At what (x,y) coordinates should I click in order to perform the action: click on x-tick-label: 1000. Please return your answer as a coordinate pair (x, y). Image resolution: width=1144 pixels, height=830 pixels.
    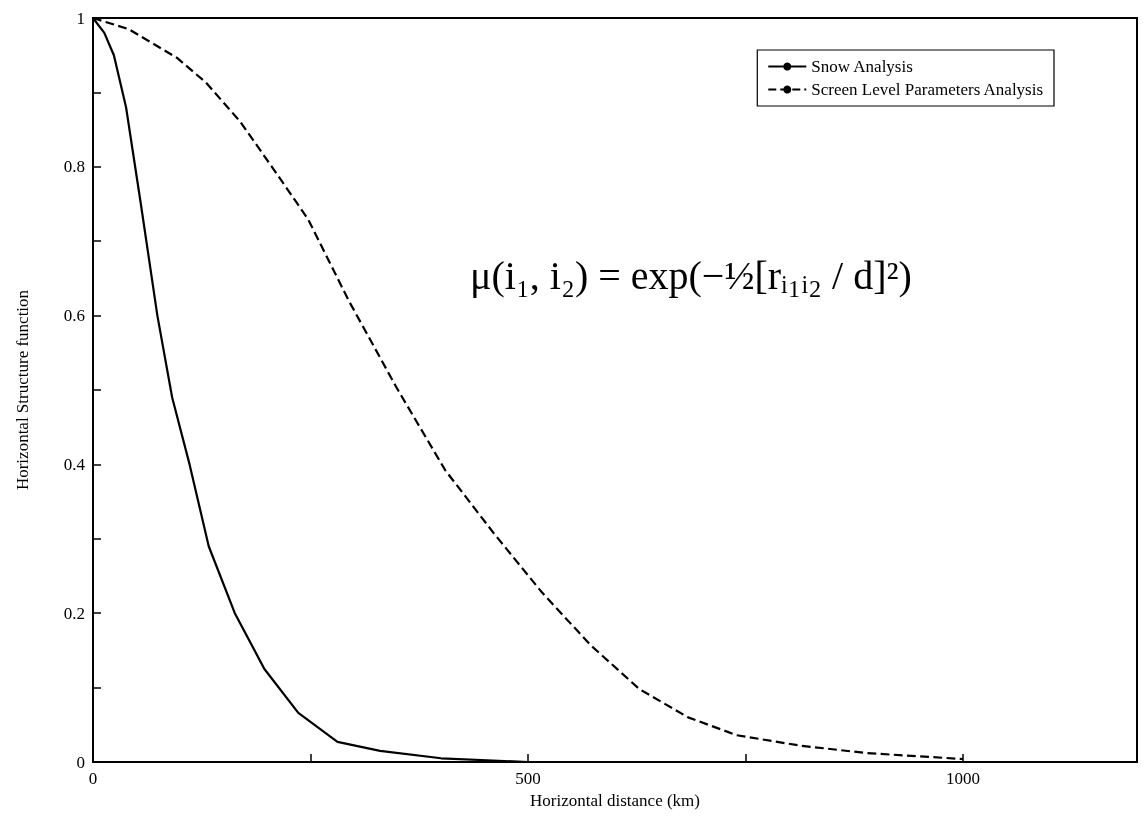
    Looking at the image, I should click on (963, 778).